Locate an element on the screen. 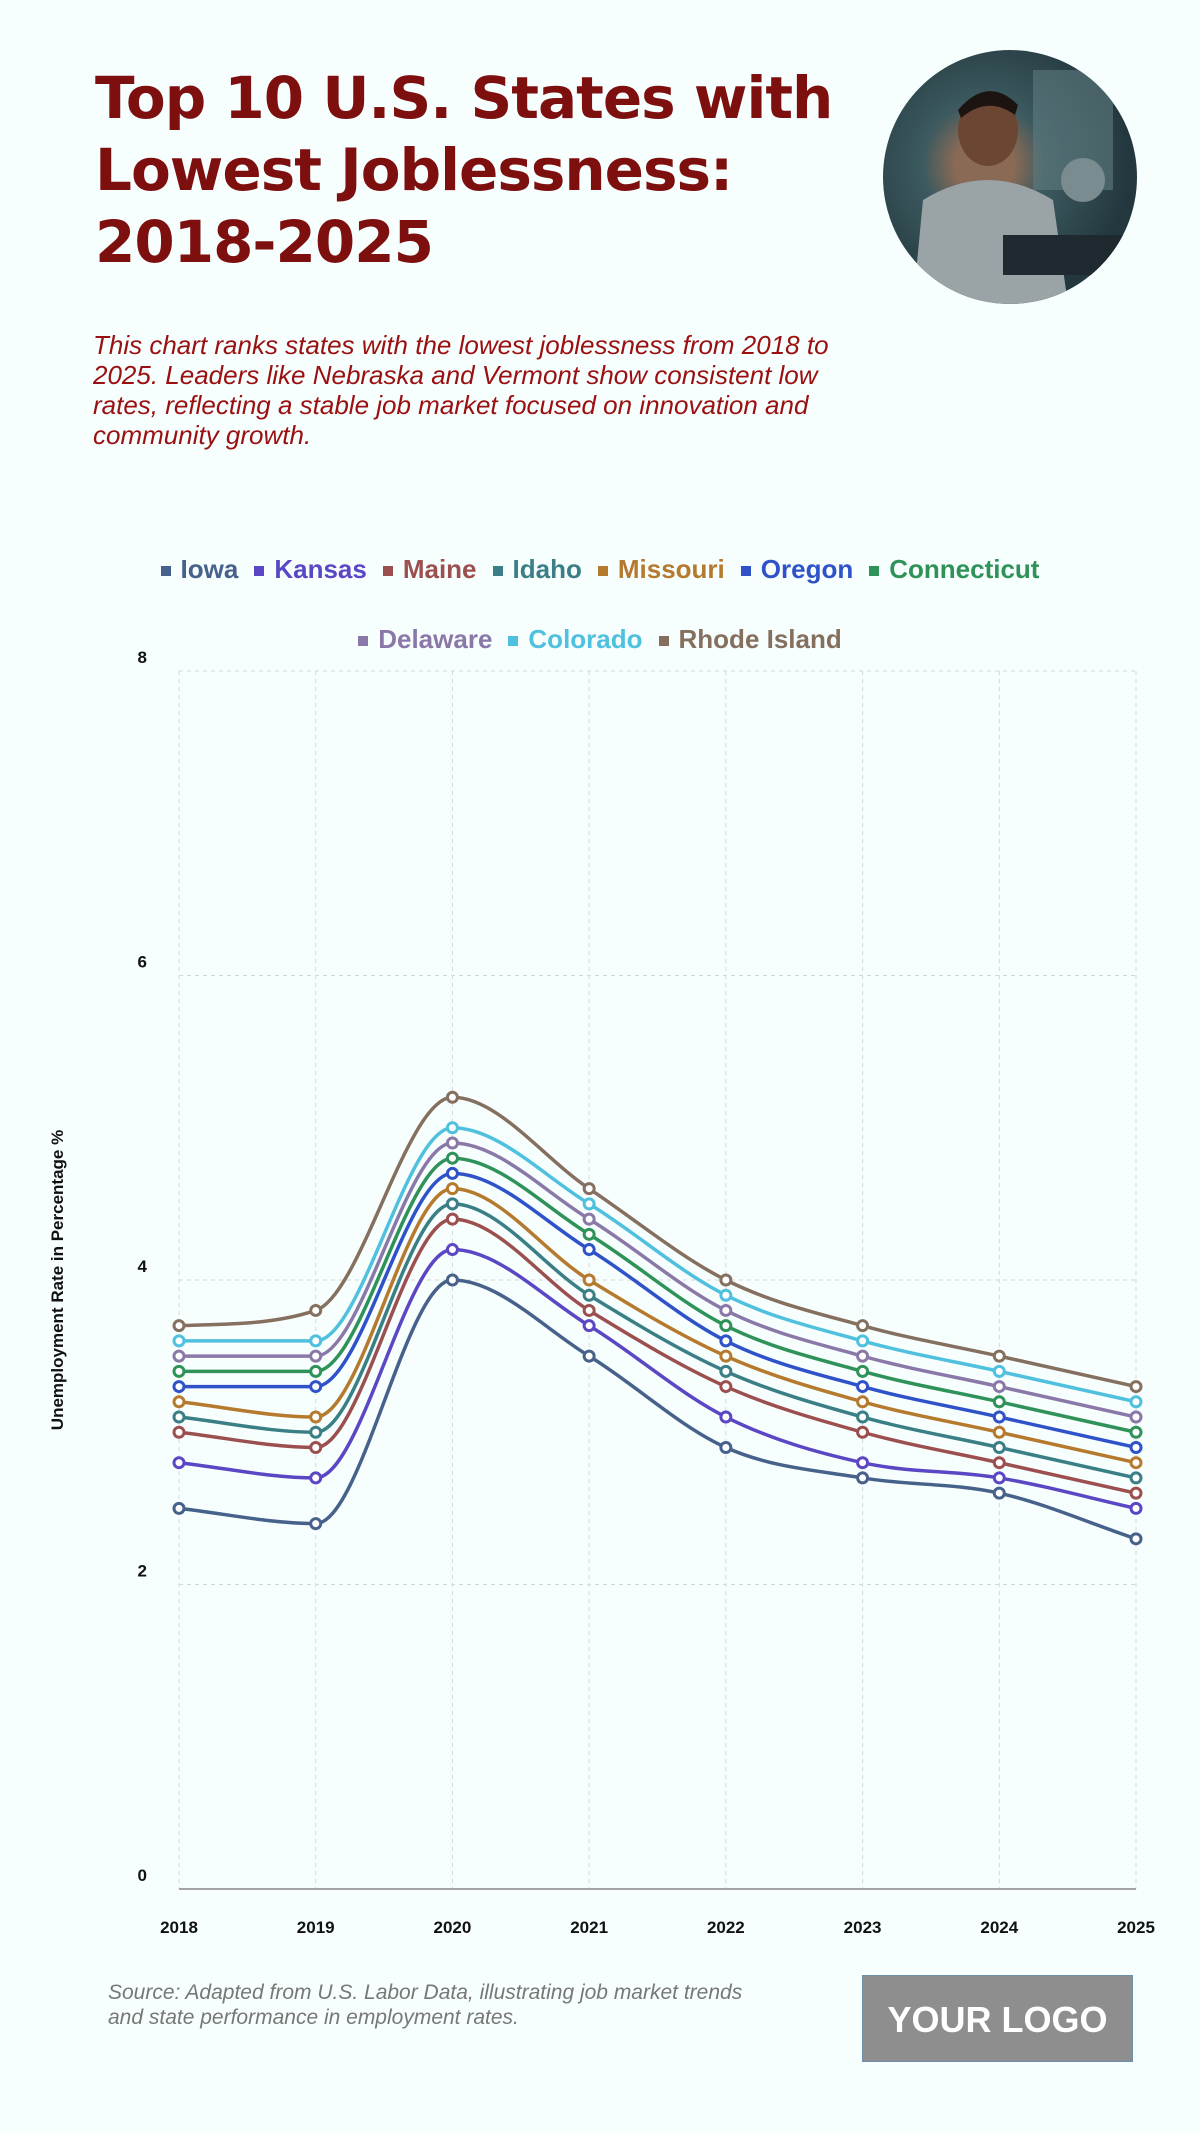  series-line-kansas is located at coordinates (657, 1379).